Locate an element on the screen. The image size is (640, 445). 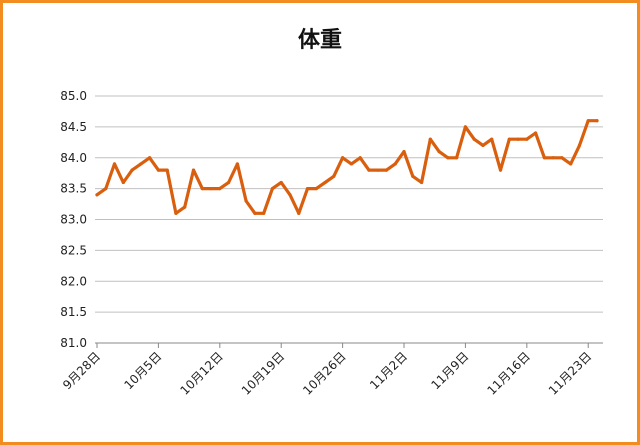
y-tick-label: 85.0 is located at coordinates (73, 96).